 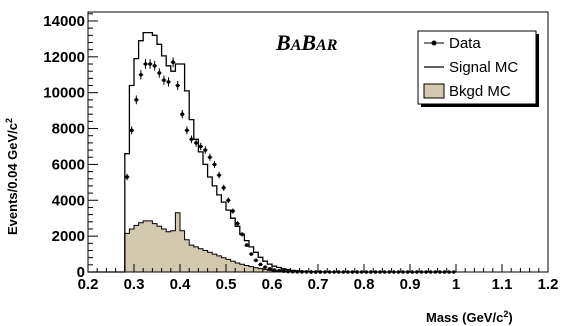 What do you see at coordinates (226, 284) in the screenshot?
I see `x-tick-label: 0.5` at bounding box center [226, 284].